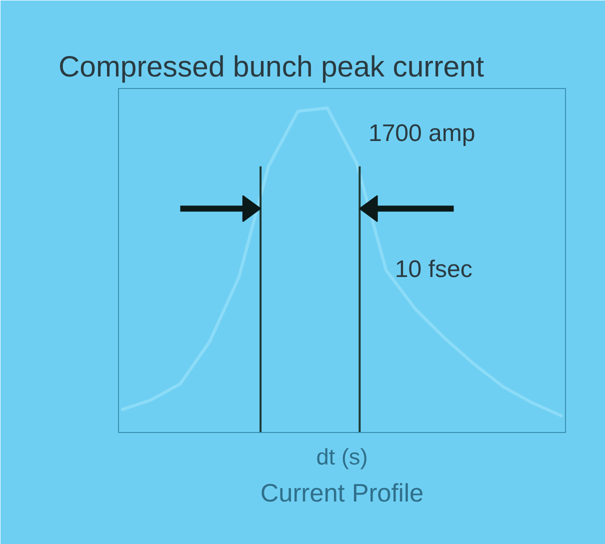 The width and height of the screenshot is (605, 544). I want to click on chart-title: Compressed bunch peak current, so click(271, 67).